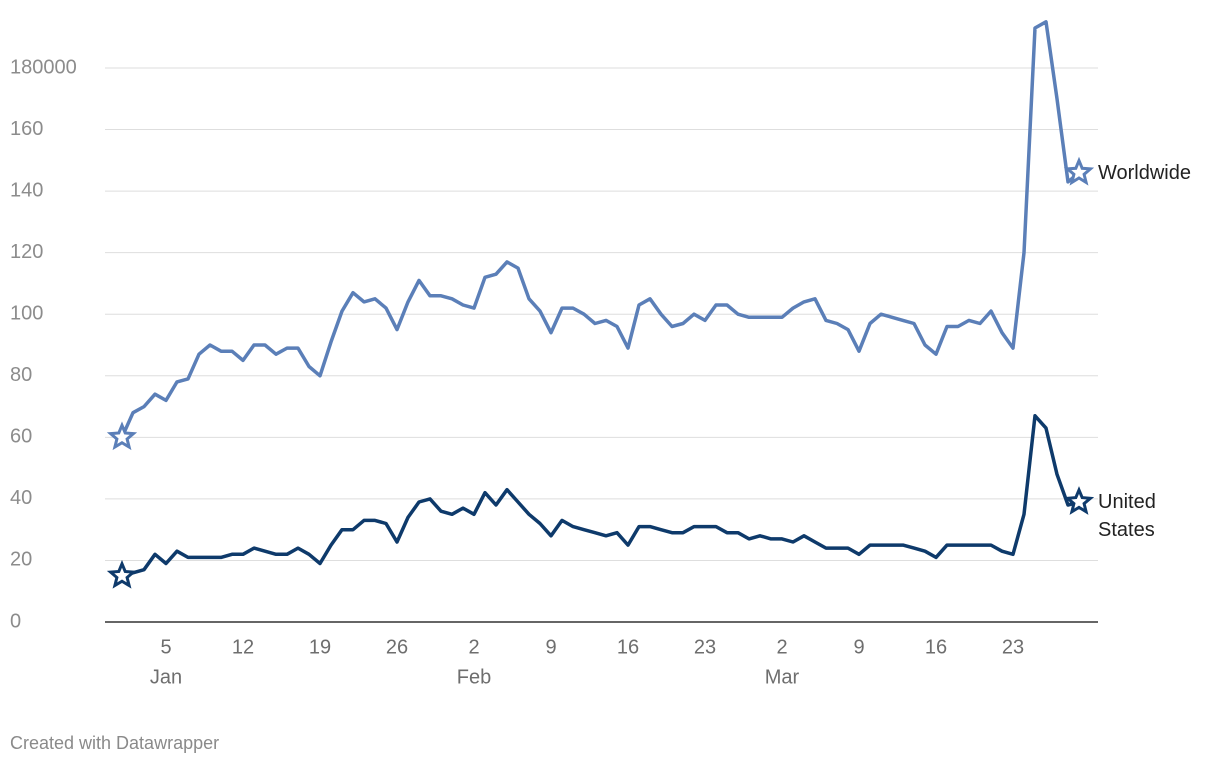 The height and width of the screenshot is (768, 1220). I want to click on x-tick-label: 26, so click(397, 647).